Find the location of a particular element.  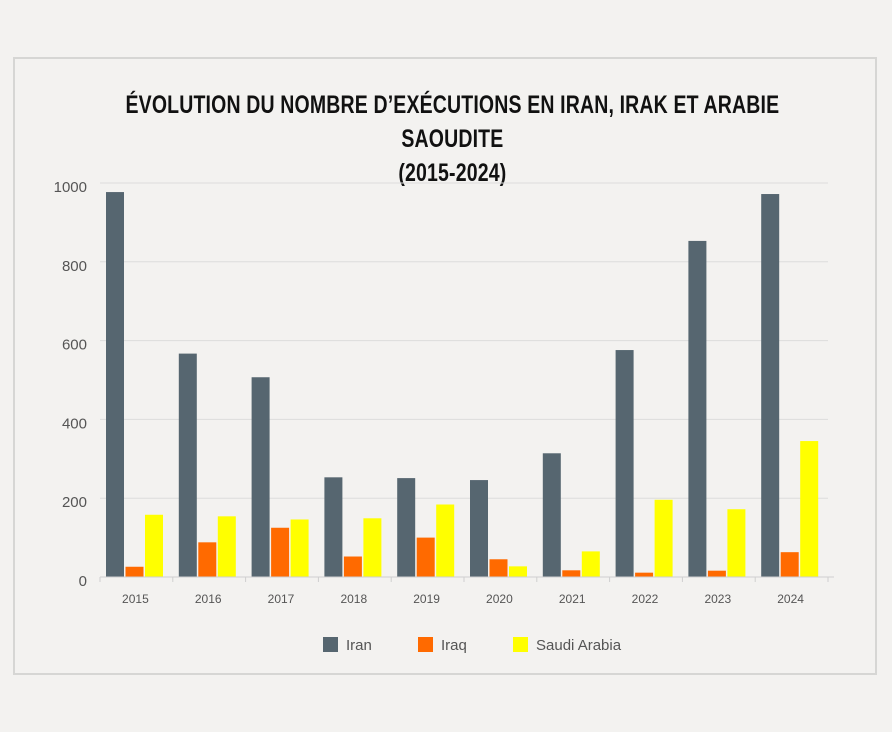

legend-swatch-saudi-arabia is located at coordinates (520, 644).